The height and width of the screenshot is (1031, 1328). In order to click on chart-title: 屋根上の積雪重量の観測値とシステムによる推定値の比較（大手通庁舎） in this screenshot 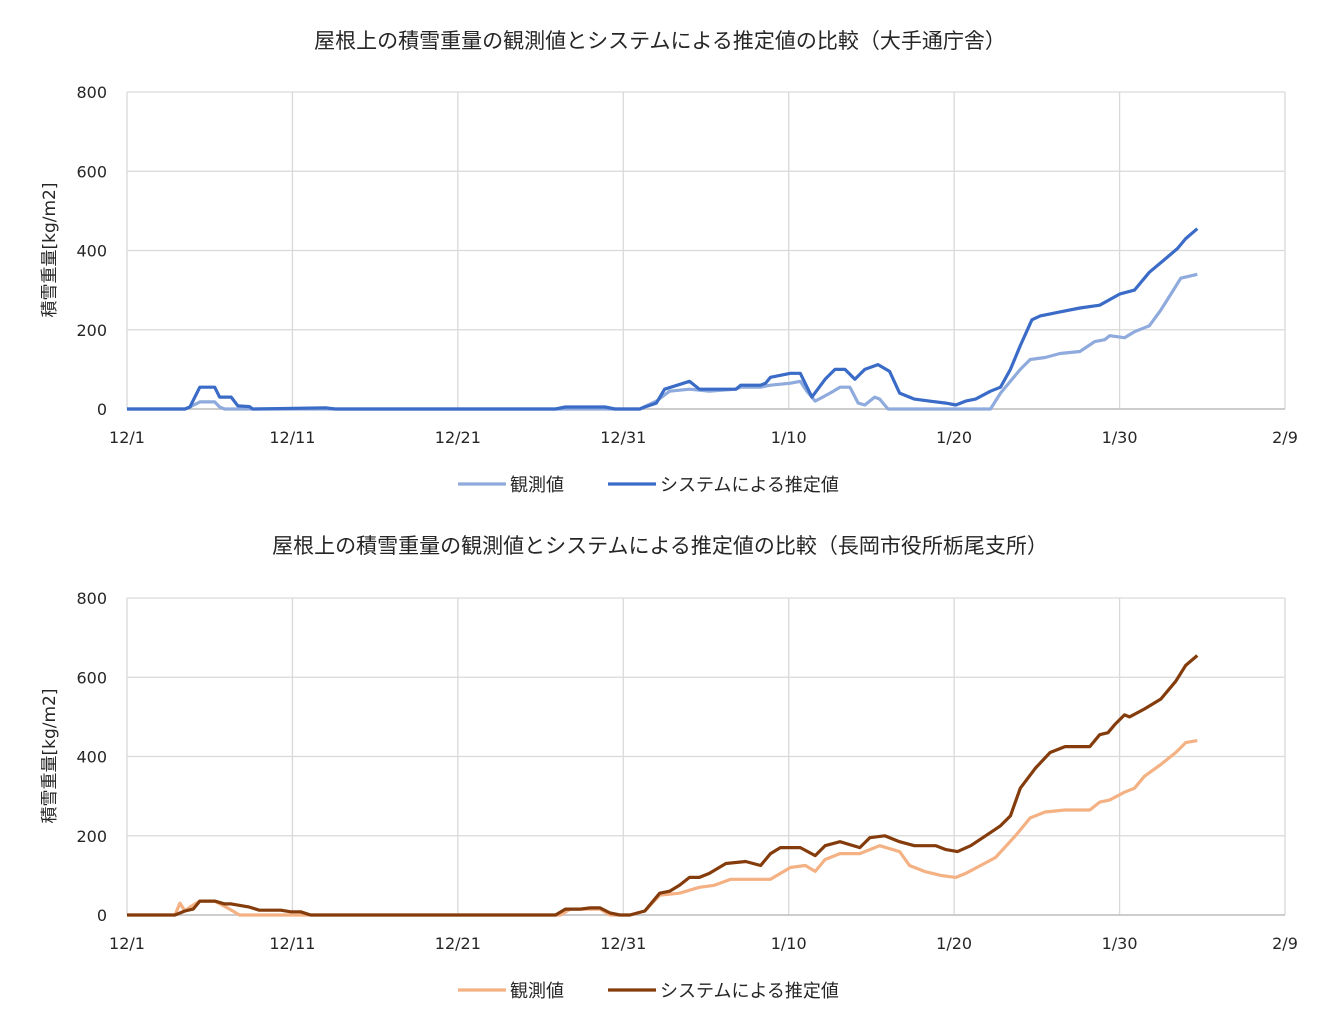, I will do `click(660, 41)`.